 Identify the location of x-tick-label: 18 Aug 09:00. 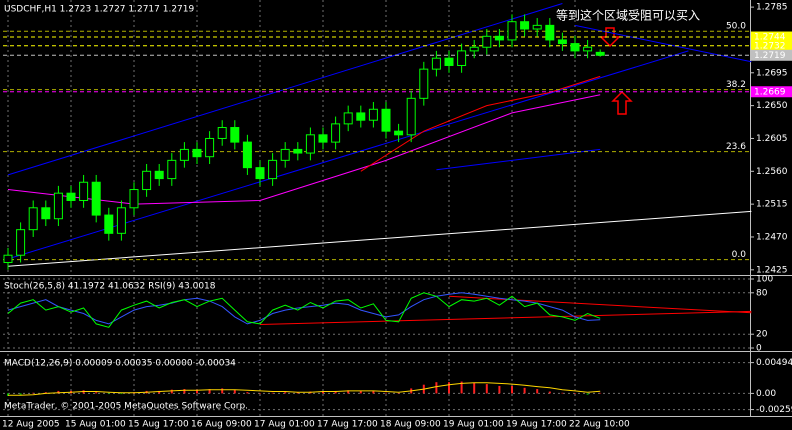
(410, 425).